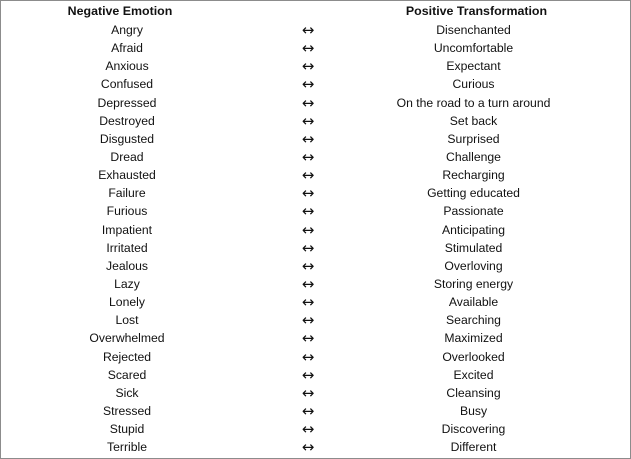 The image size is (631, 459). What do you see at coordinates (315, 139) in the screenshot?
I see `table-row: Disgusted ↔ Surprised` at bounding box center [315, 139].